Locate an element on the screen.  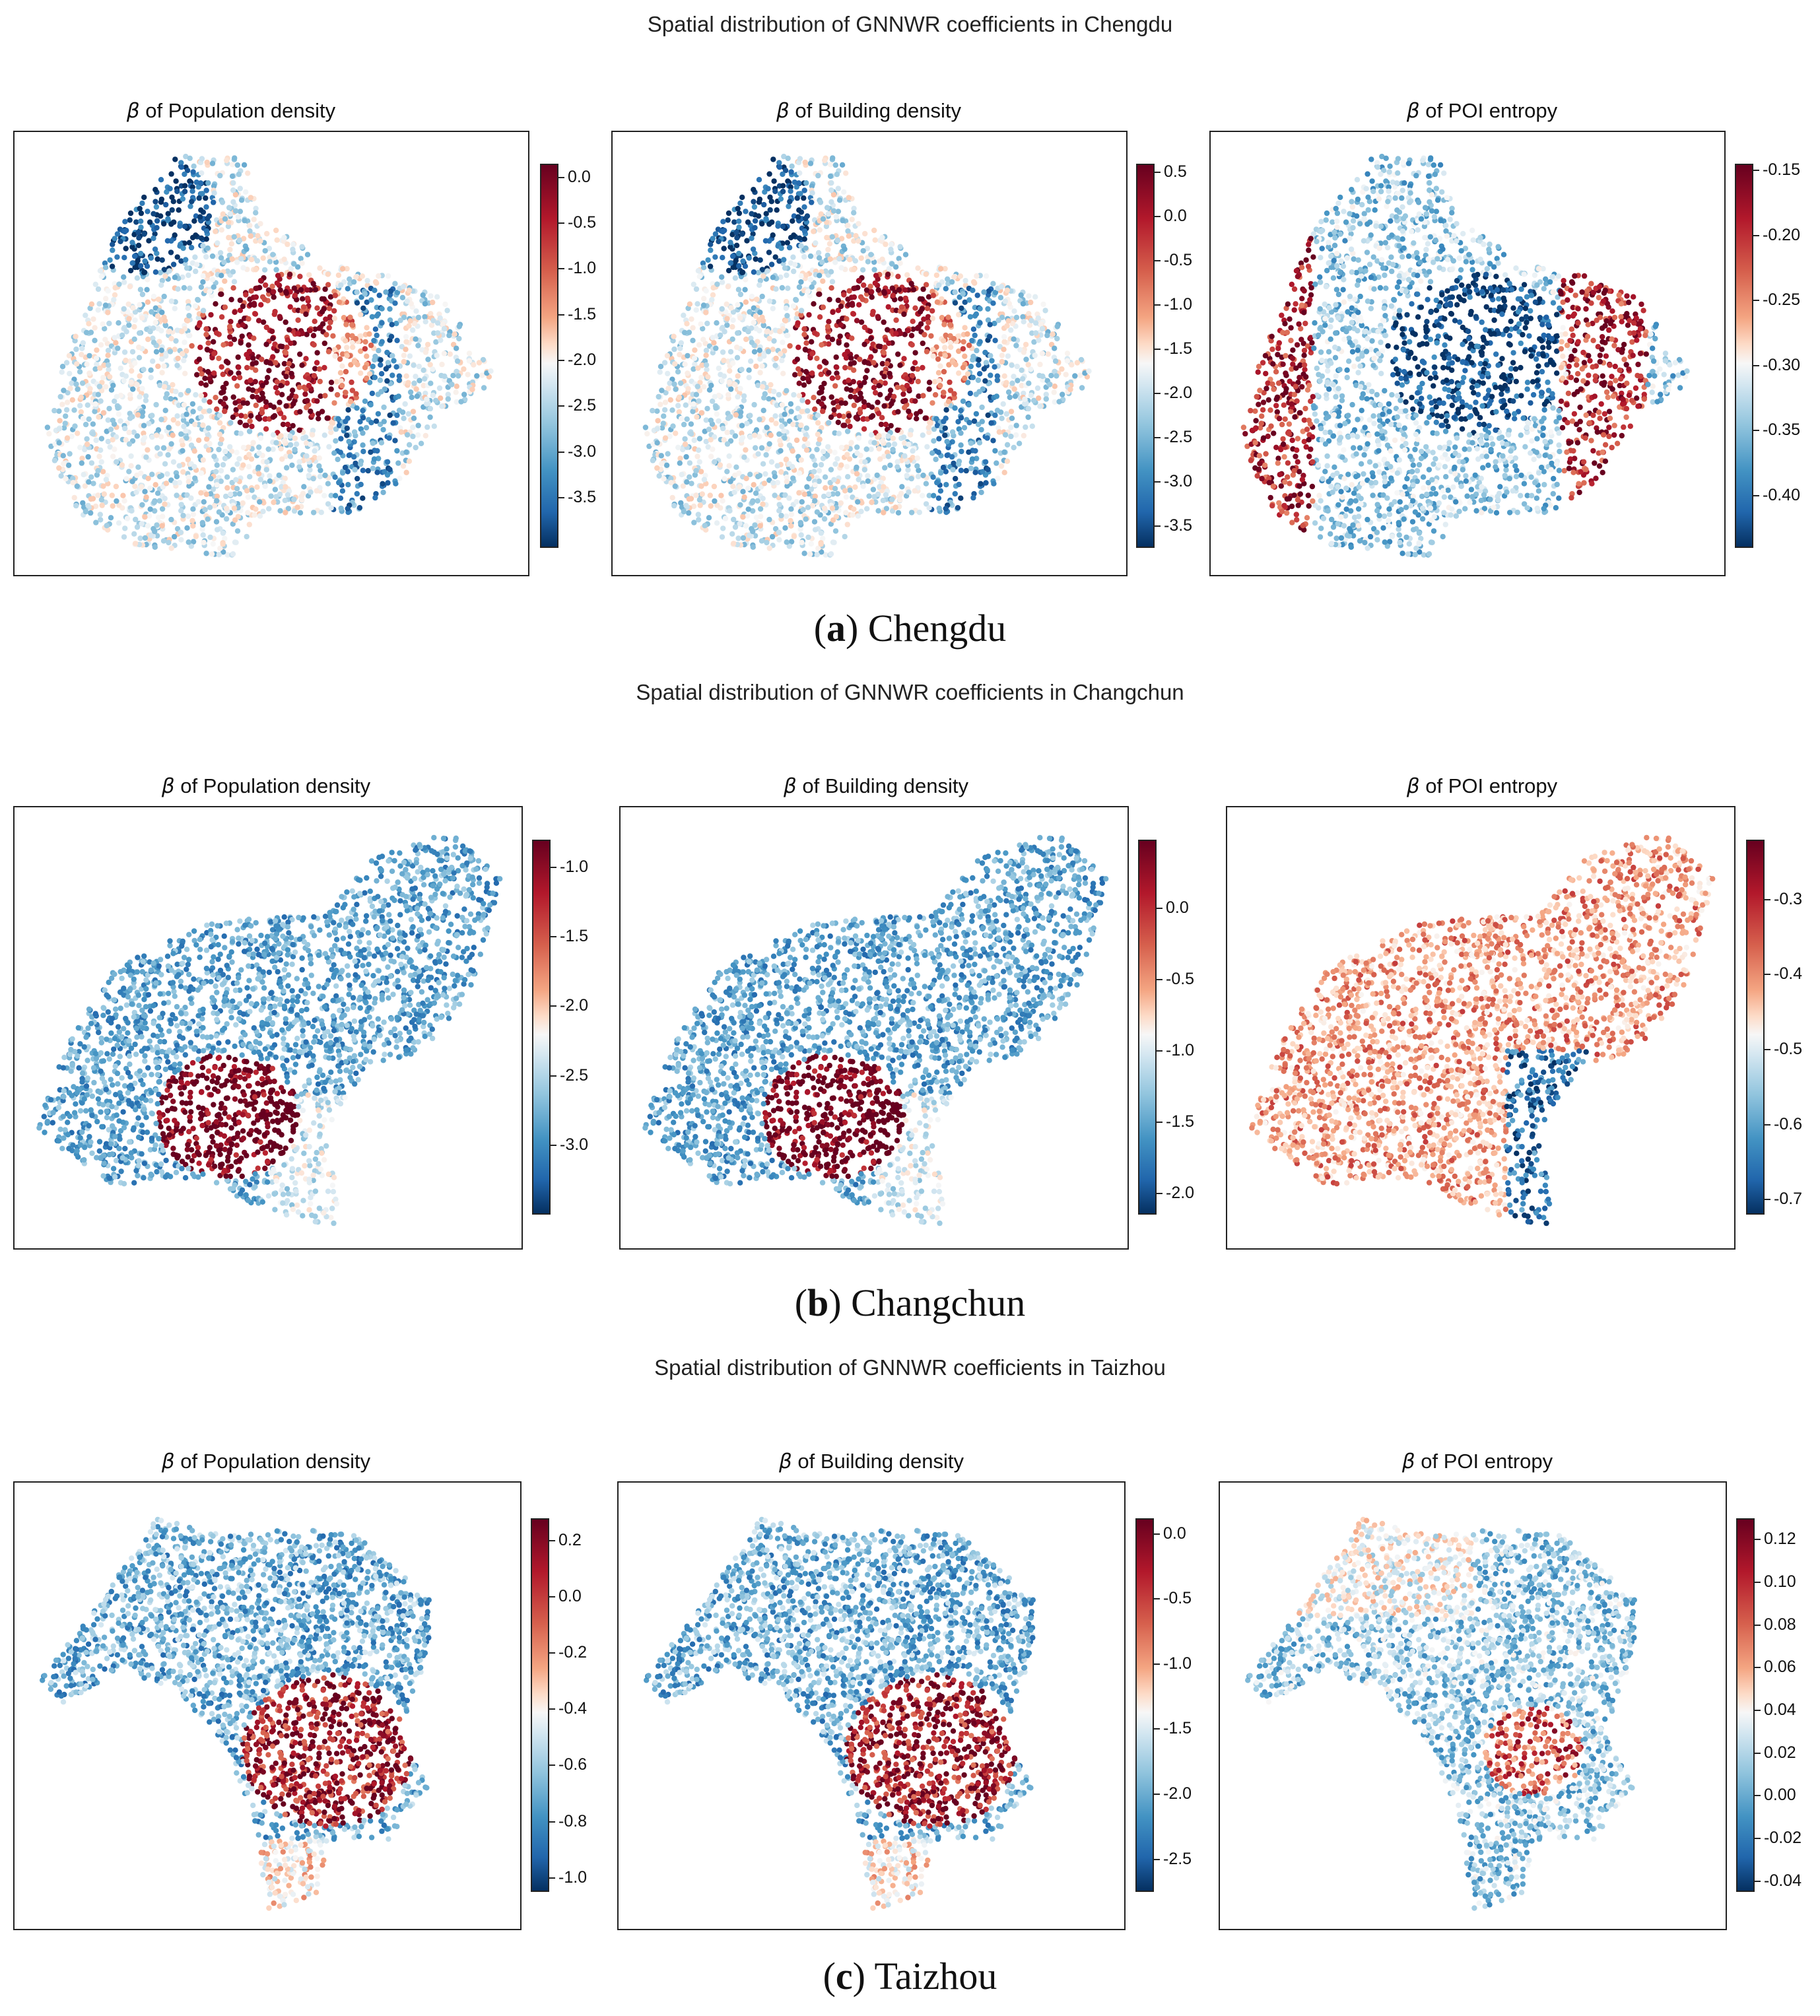
colorbar-tick-mark is located at coordinates (561, 406).